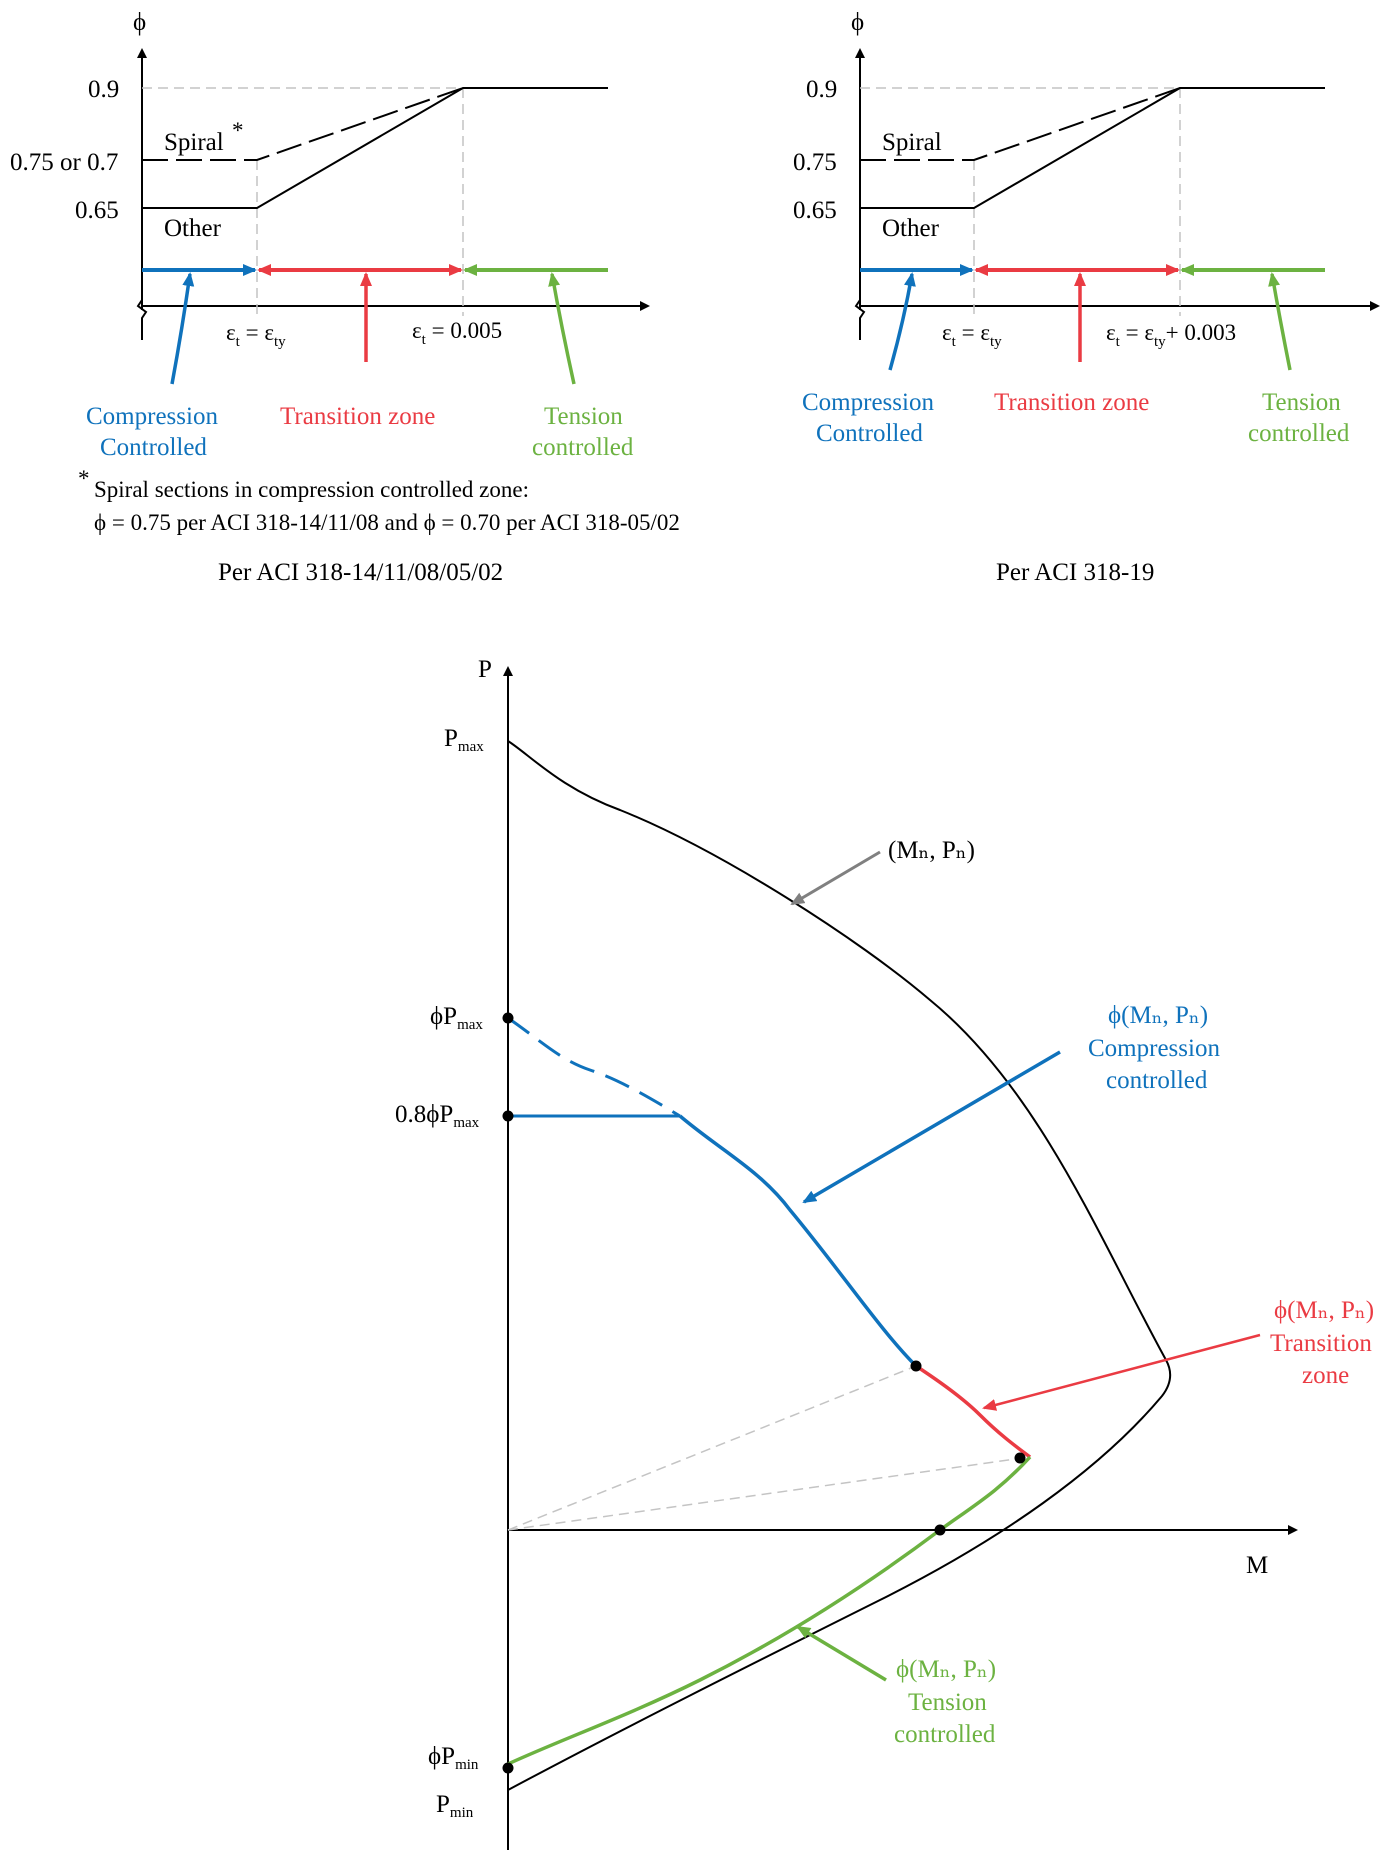  What do you see at coordinates (508, 1116) in the screenshot?
I see `point-0.8-phi-pmax` at bounding box center [508, 1116].